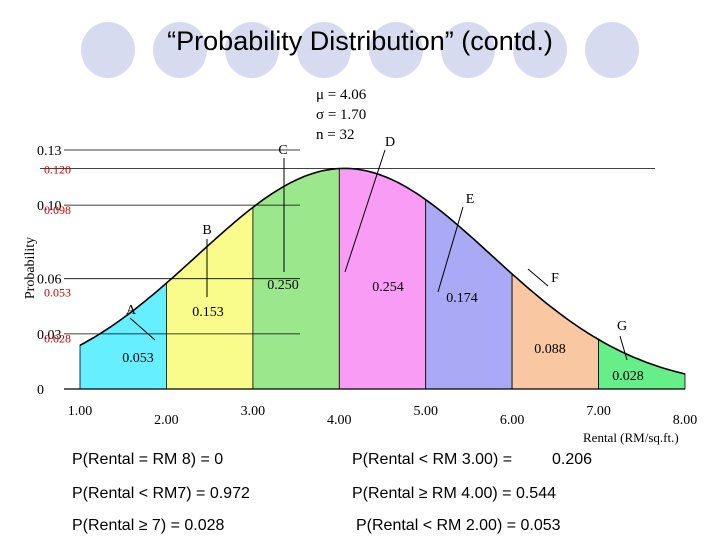 The width and height of the screenshot is (720, 540). Describe the element at coordinates (206, 230) in the screenshot. I see `segment-letter-b: B` at that location.